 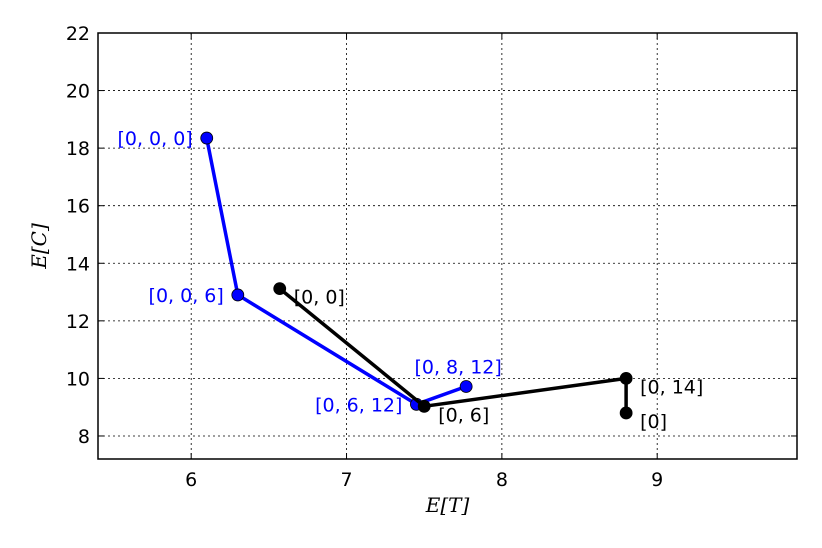 What do you see at coordinates (346, 480) in the screenshot?
I see `x-tick-label: 7` at bounding box center [346, 480].